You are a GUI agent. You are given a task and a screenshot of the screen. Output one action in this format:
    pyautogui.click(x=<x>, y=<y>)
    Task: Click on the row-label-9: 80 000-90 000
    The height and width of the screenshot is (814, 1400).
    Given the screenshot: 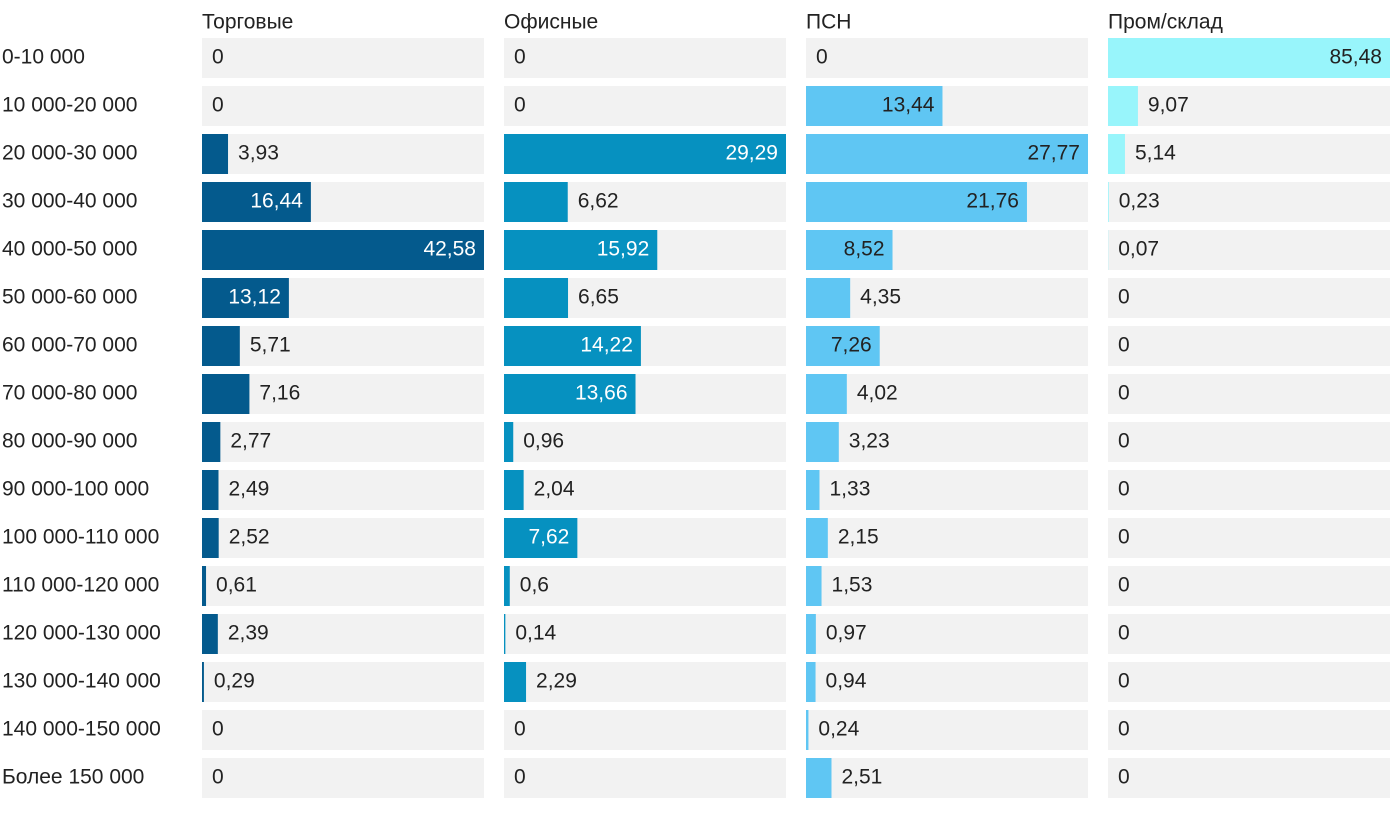 What is the action you would take?
    pyautogui.click(x=69, y=441)
    